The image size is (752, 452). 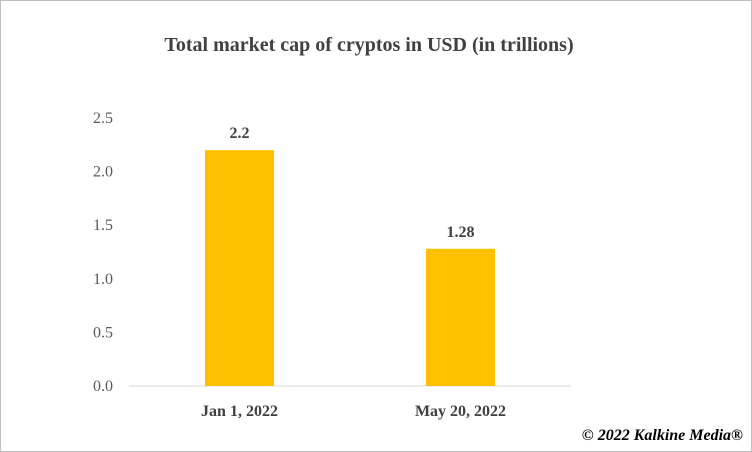 I want to click on copyright-watermark: © 2022 Kalkine Media®, so click(x=662, y=435).